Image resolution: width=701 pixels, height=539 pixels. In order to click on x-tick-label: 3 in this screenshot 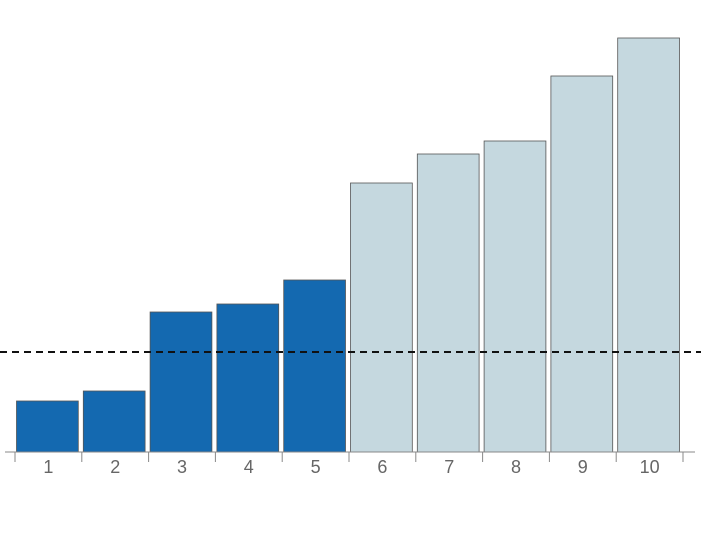, I will do `click(182, 467)`.